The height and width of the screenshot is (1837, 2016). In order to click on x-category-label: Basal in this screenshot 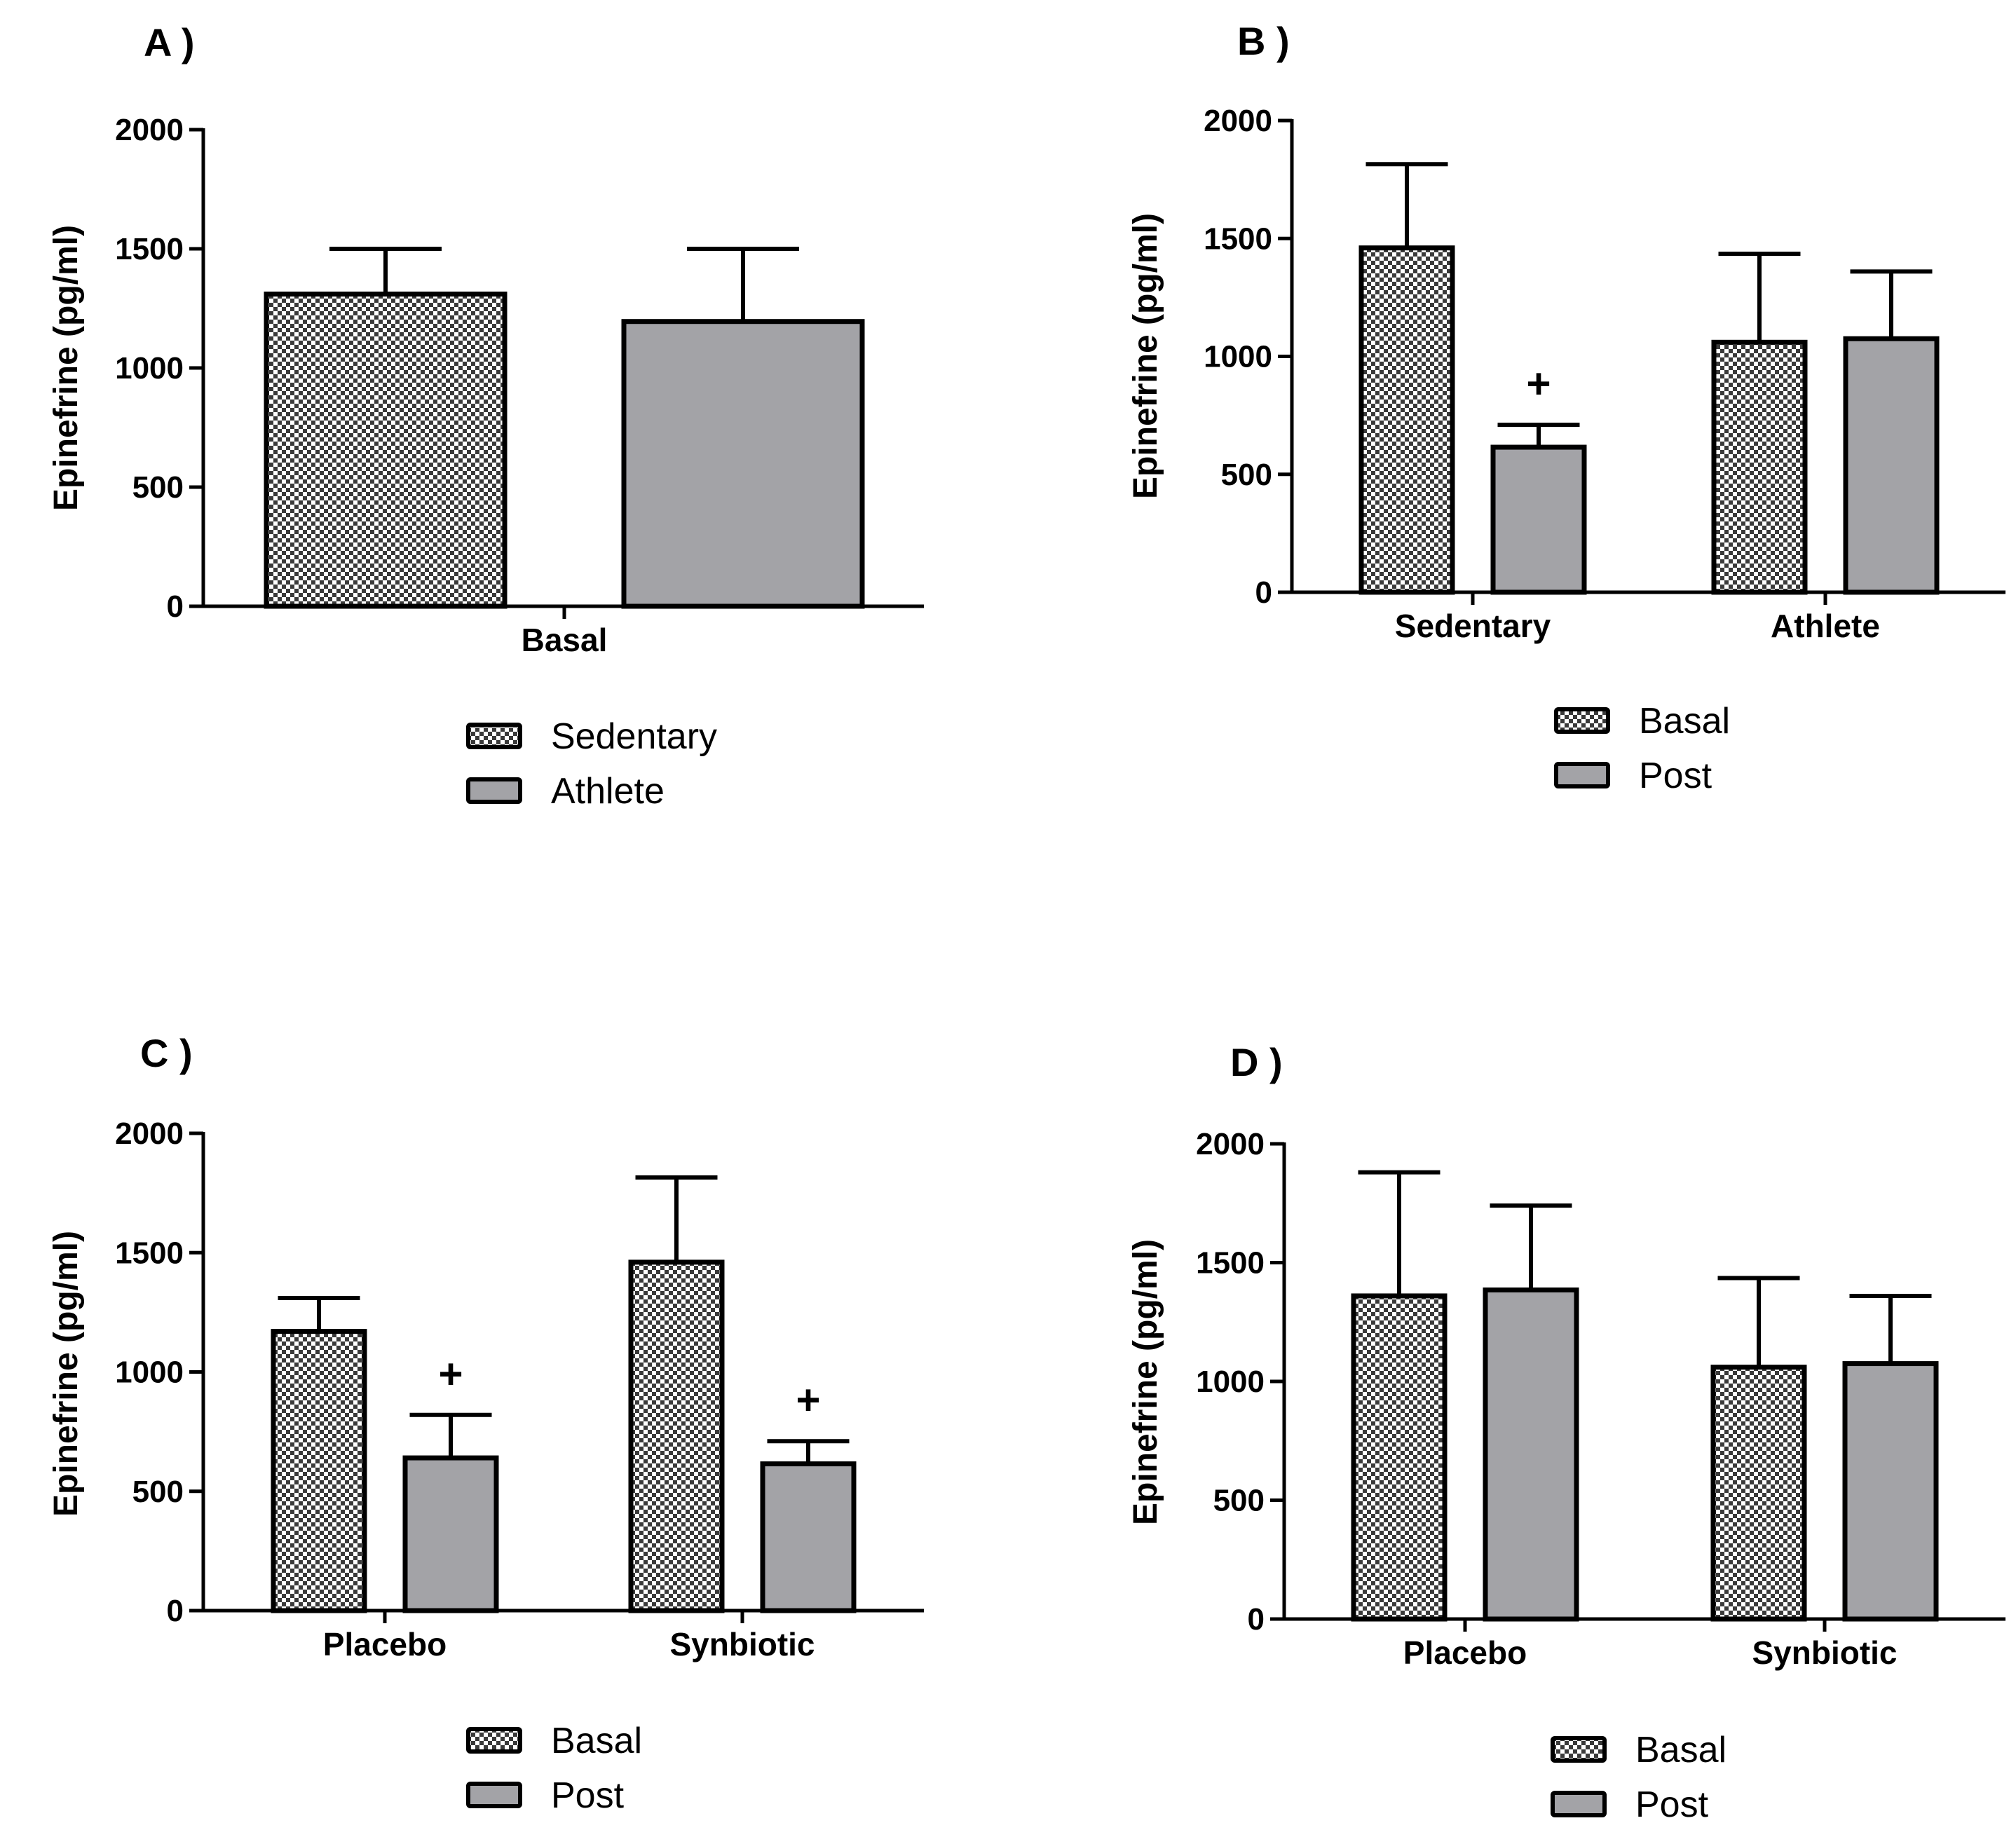, I will do `click(565, 640)`.